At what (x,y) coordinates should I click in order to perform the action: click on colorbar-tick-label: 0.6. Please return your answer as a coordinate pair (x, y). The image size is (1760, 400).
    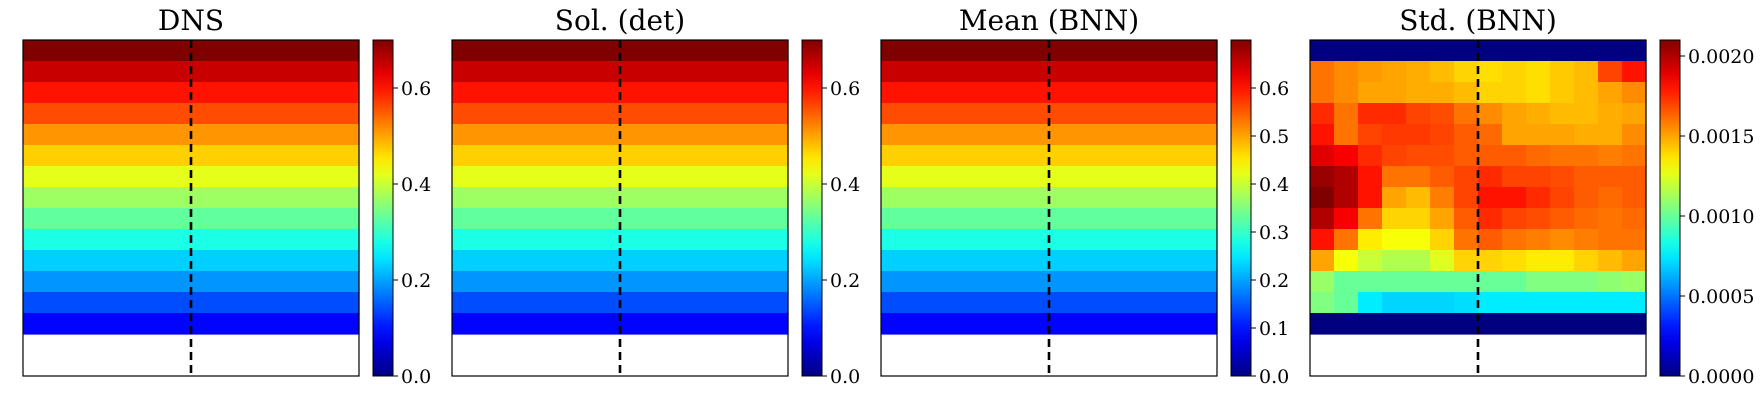
    Looking at the image, I should click on (416, 89).